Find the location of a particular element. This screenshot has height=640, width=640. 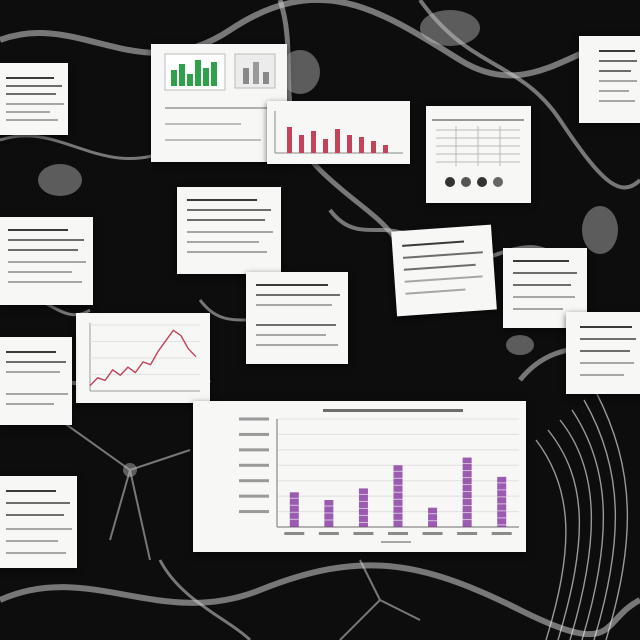

paper-card-line-chart is located at coordinates (143, 358).